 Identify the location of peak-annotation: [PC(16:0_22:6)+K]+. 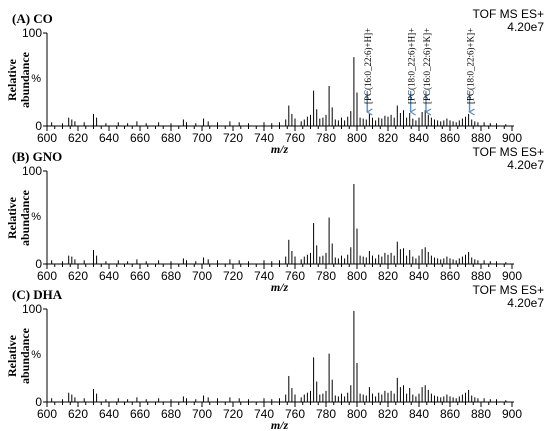
(427, 70).